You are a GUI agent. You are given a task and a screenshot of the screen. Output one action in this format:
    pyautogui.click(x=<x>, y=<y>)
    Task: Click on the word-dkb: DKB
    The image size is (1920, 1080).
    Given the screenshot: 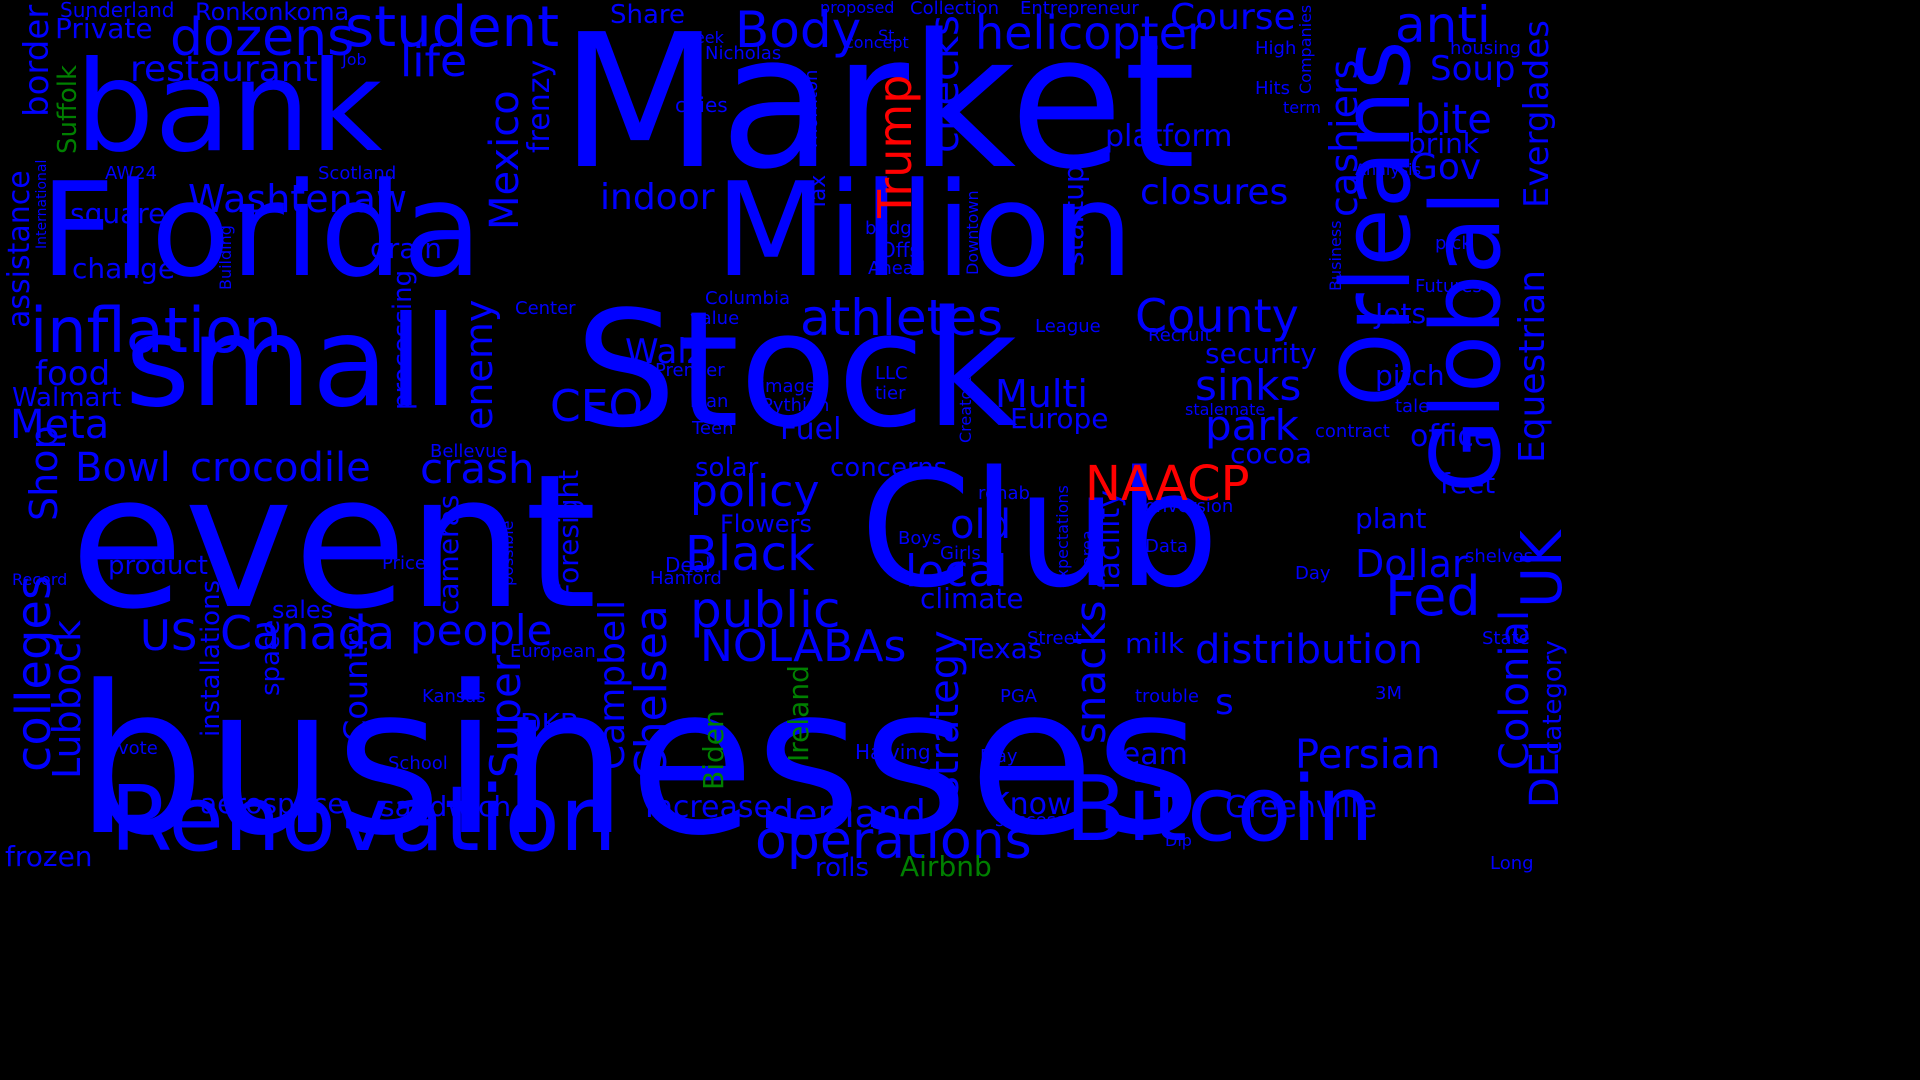 What is the action you would take?
    pyautogui.click(x=550, y=723)
    